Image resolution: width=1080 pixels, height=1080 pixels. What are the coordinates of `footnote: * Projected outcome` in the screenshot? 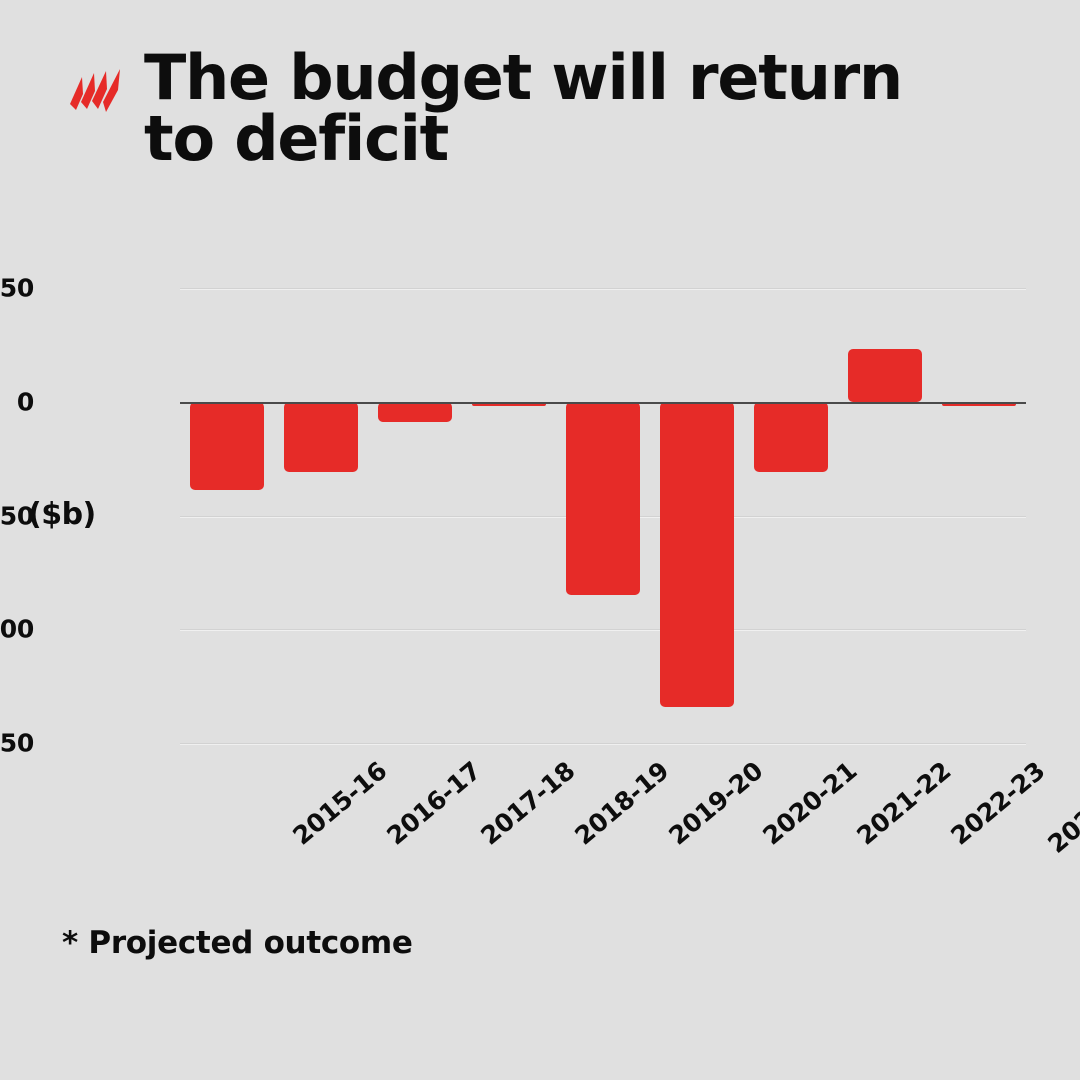 It's located at (237, 943).